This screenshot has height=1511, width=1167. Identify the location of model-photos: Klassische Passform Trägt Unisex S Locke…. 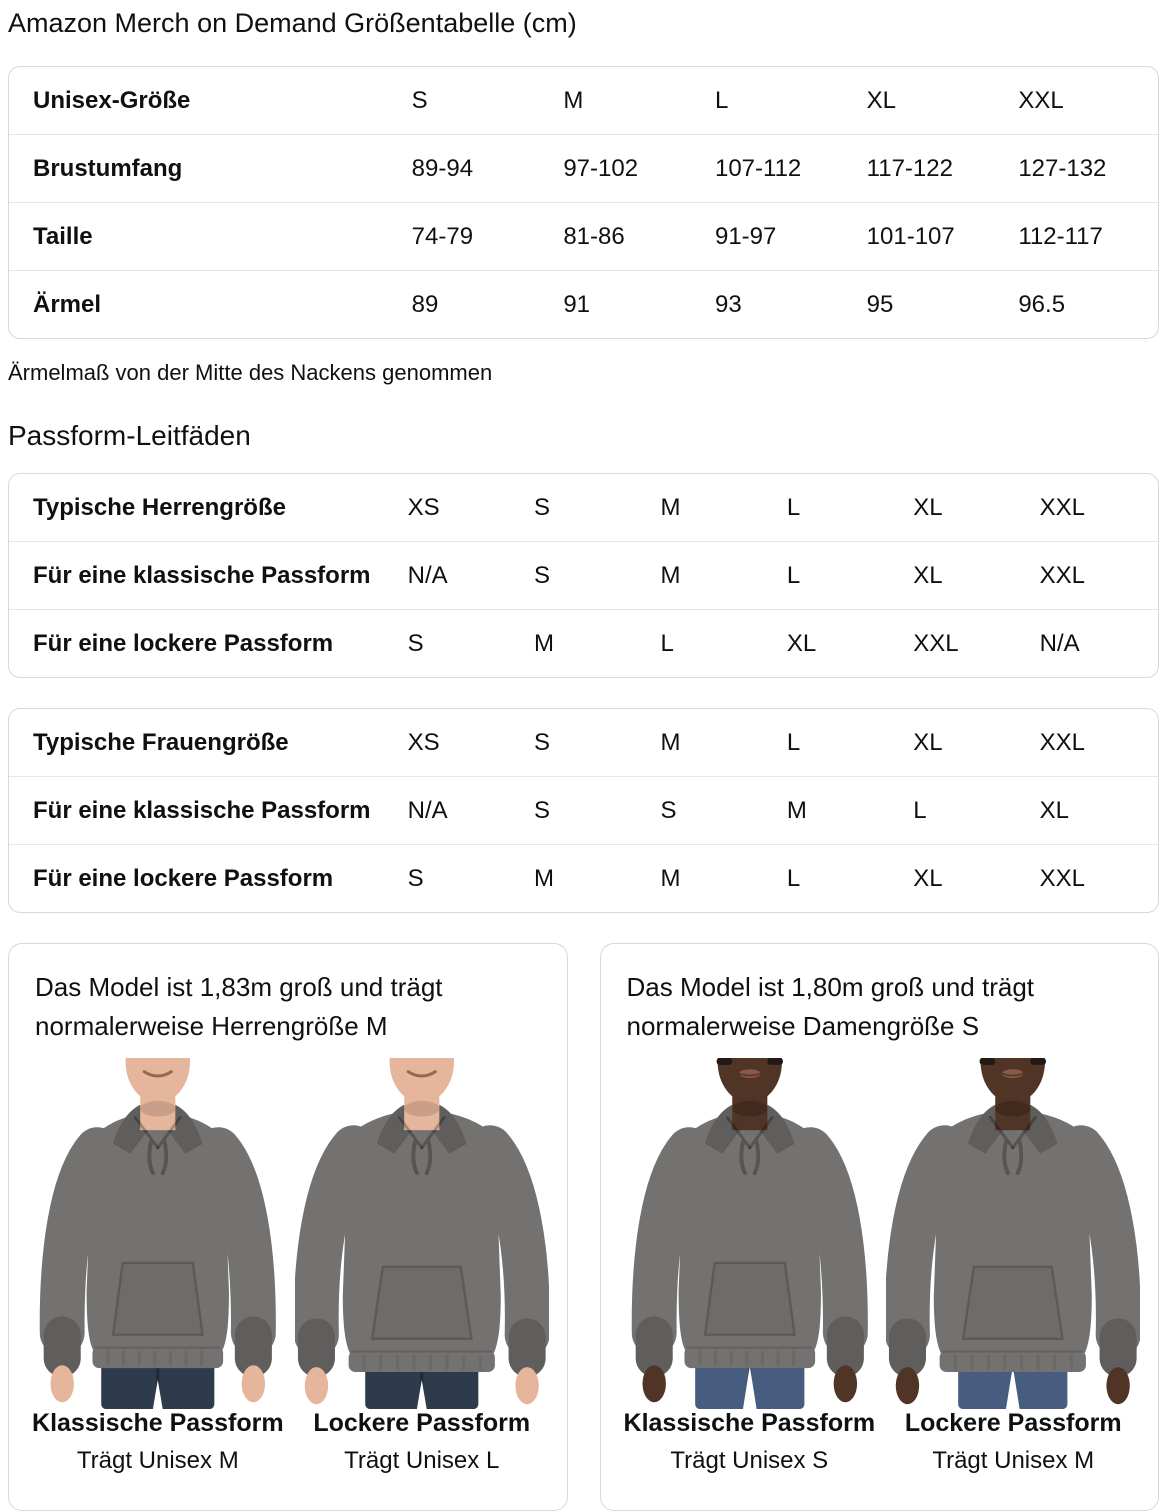
(882, 1266).